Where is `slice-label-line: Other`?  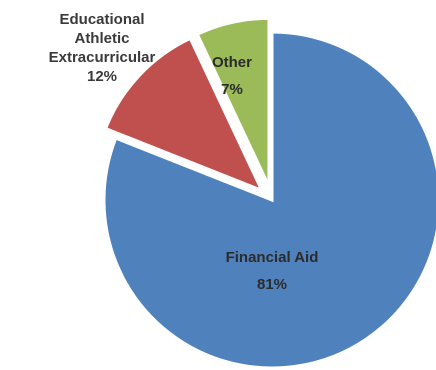 slice-label-line: Other is located at coordinates (232, 62).